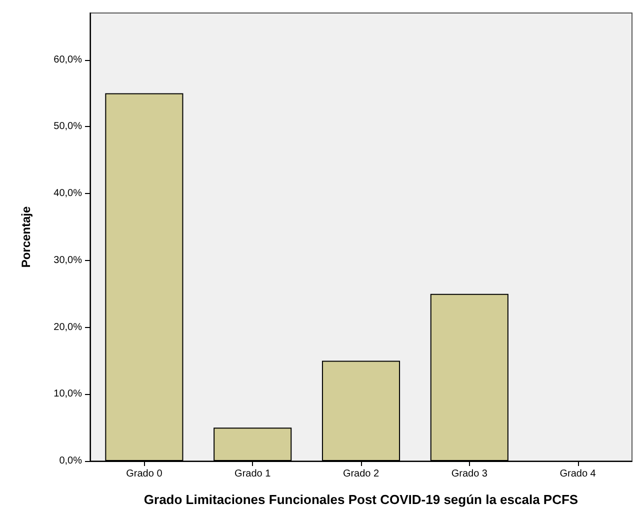 This screenshot has width=641, height=519. Describe the element at coordinates (68, 194) in the screenshot. I see `y-tick-label: 40,0%` at that location.